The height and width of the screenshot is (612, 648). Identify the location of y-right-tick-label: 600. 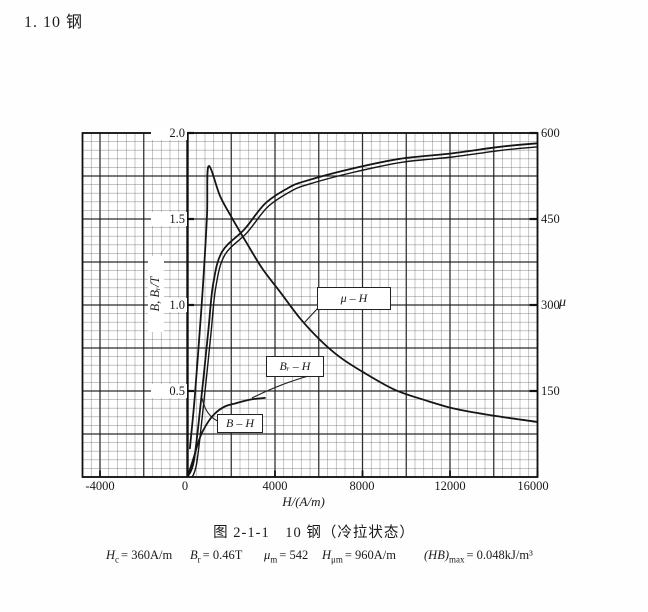
(550, 133).